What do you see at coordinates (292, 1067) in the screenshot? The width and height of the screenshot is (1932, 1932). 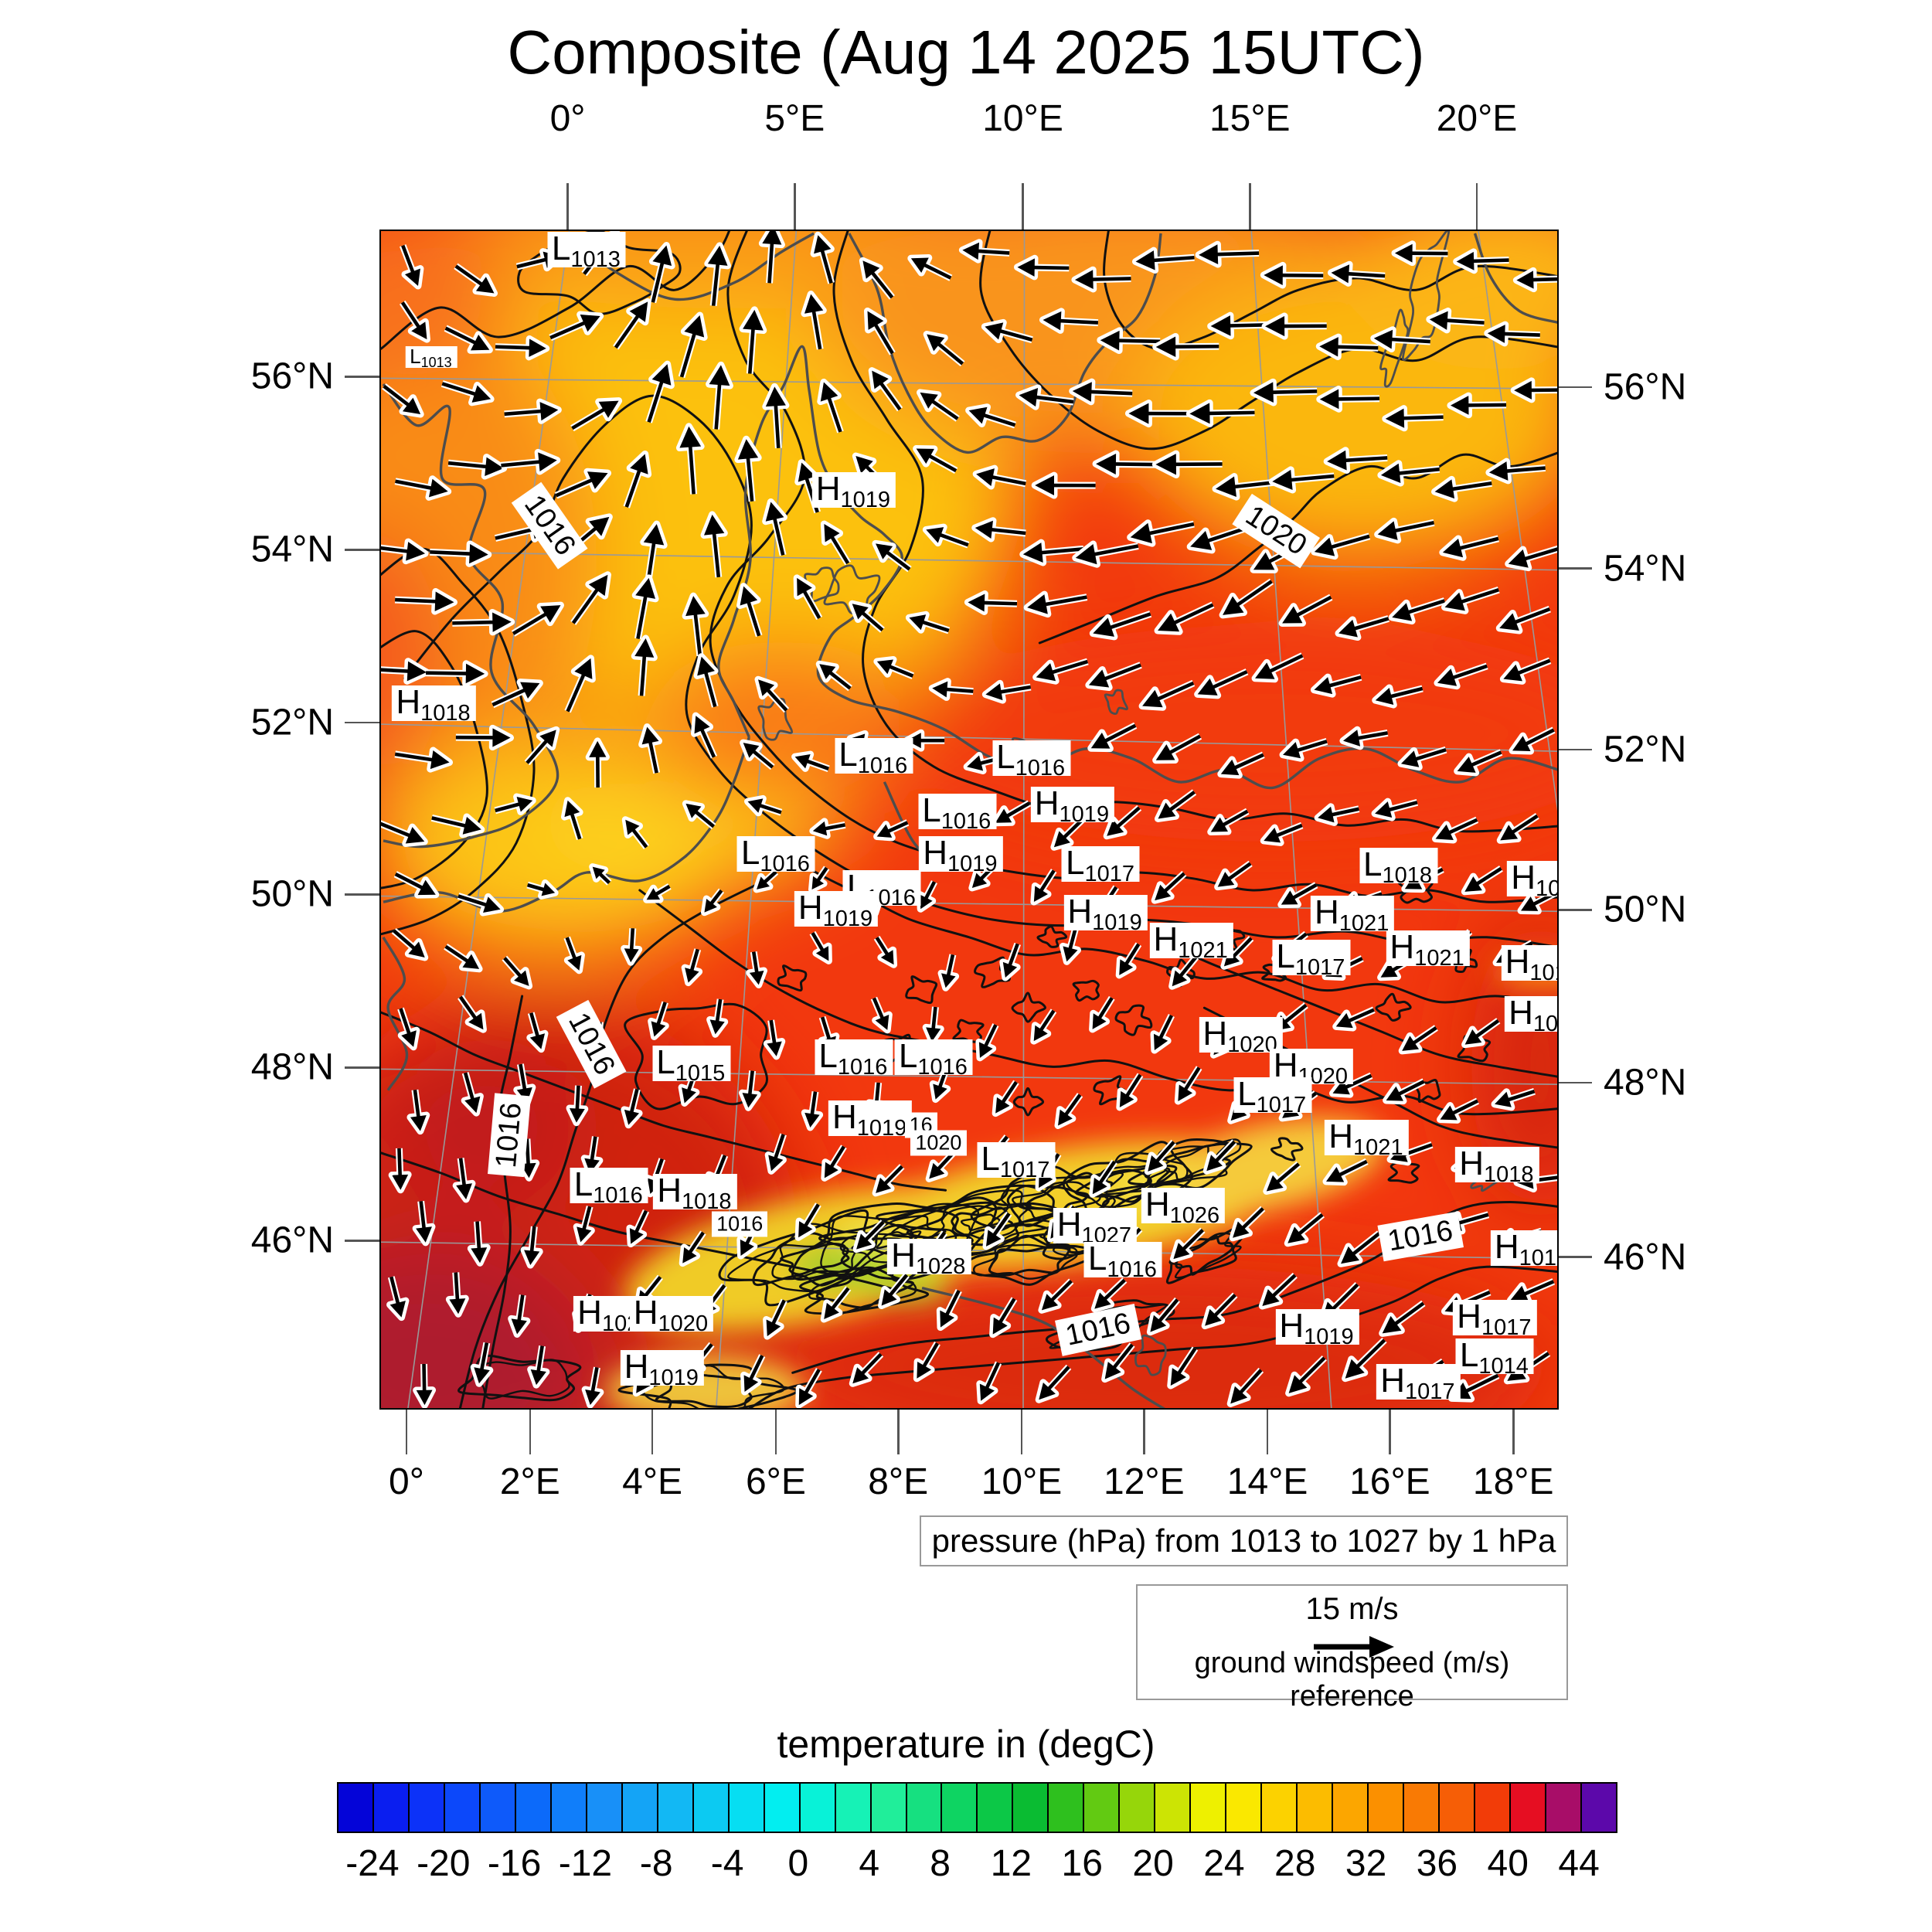 I see `axis-label-left: 48°N` at bounding box center [292, 1067].